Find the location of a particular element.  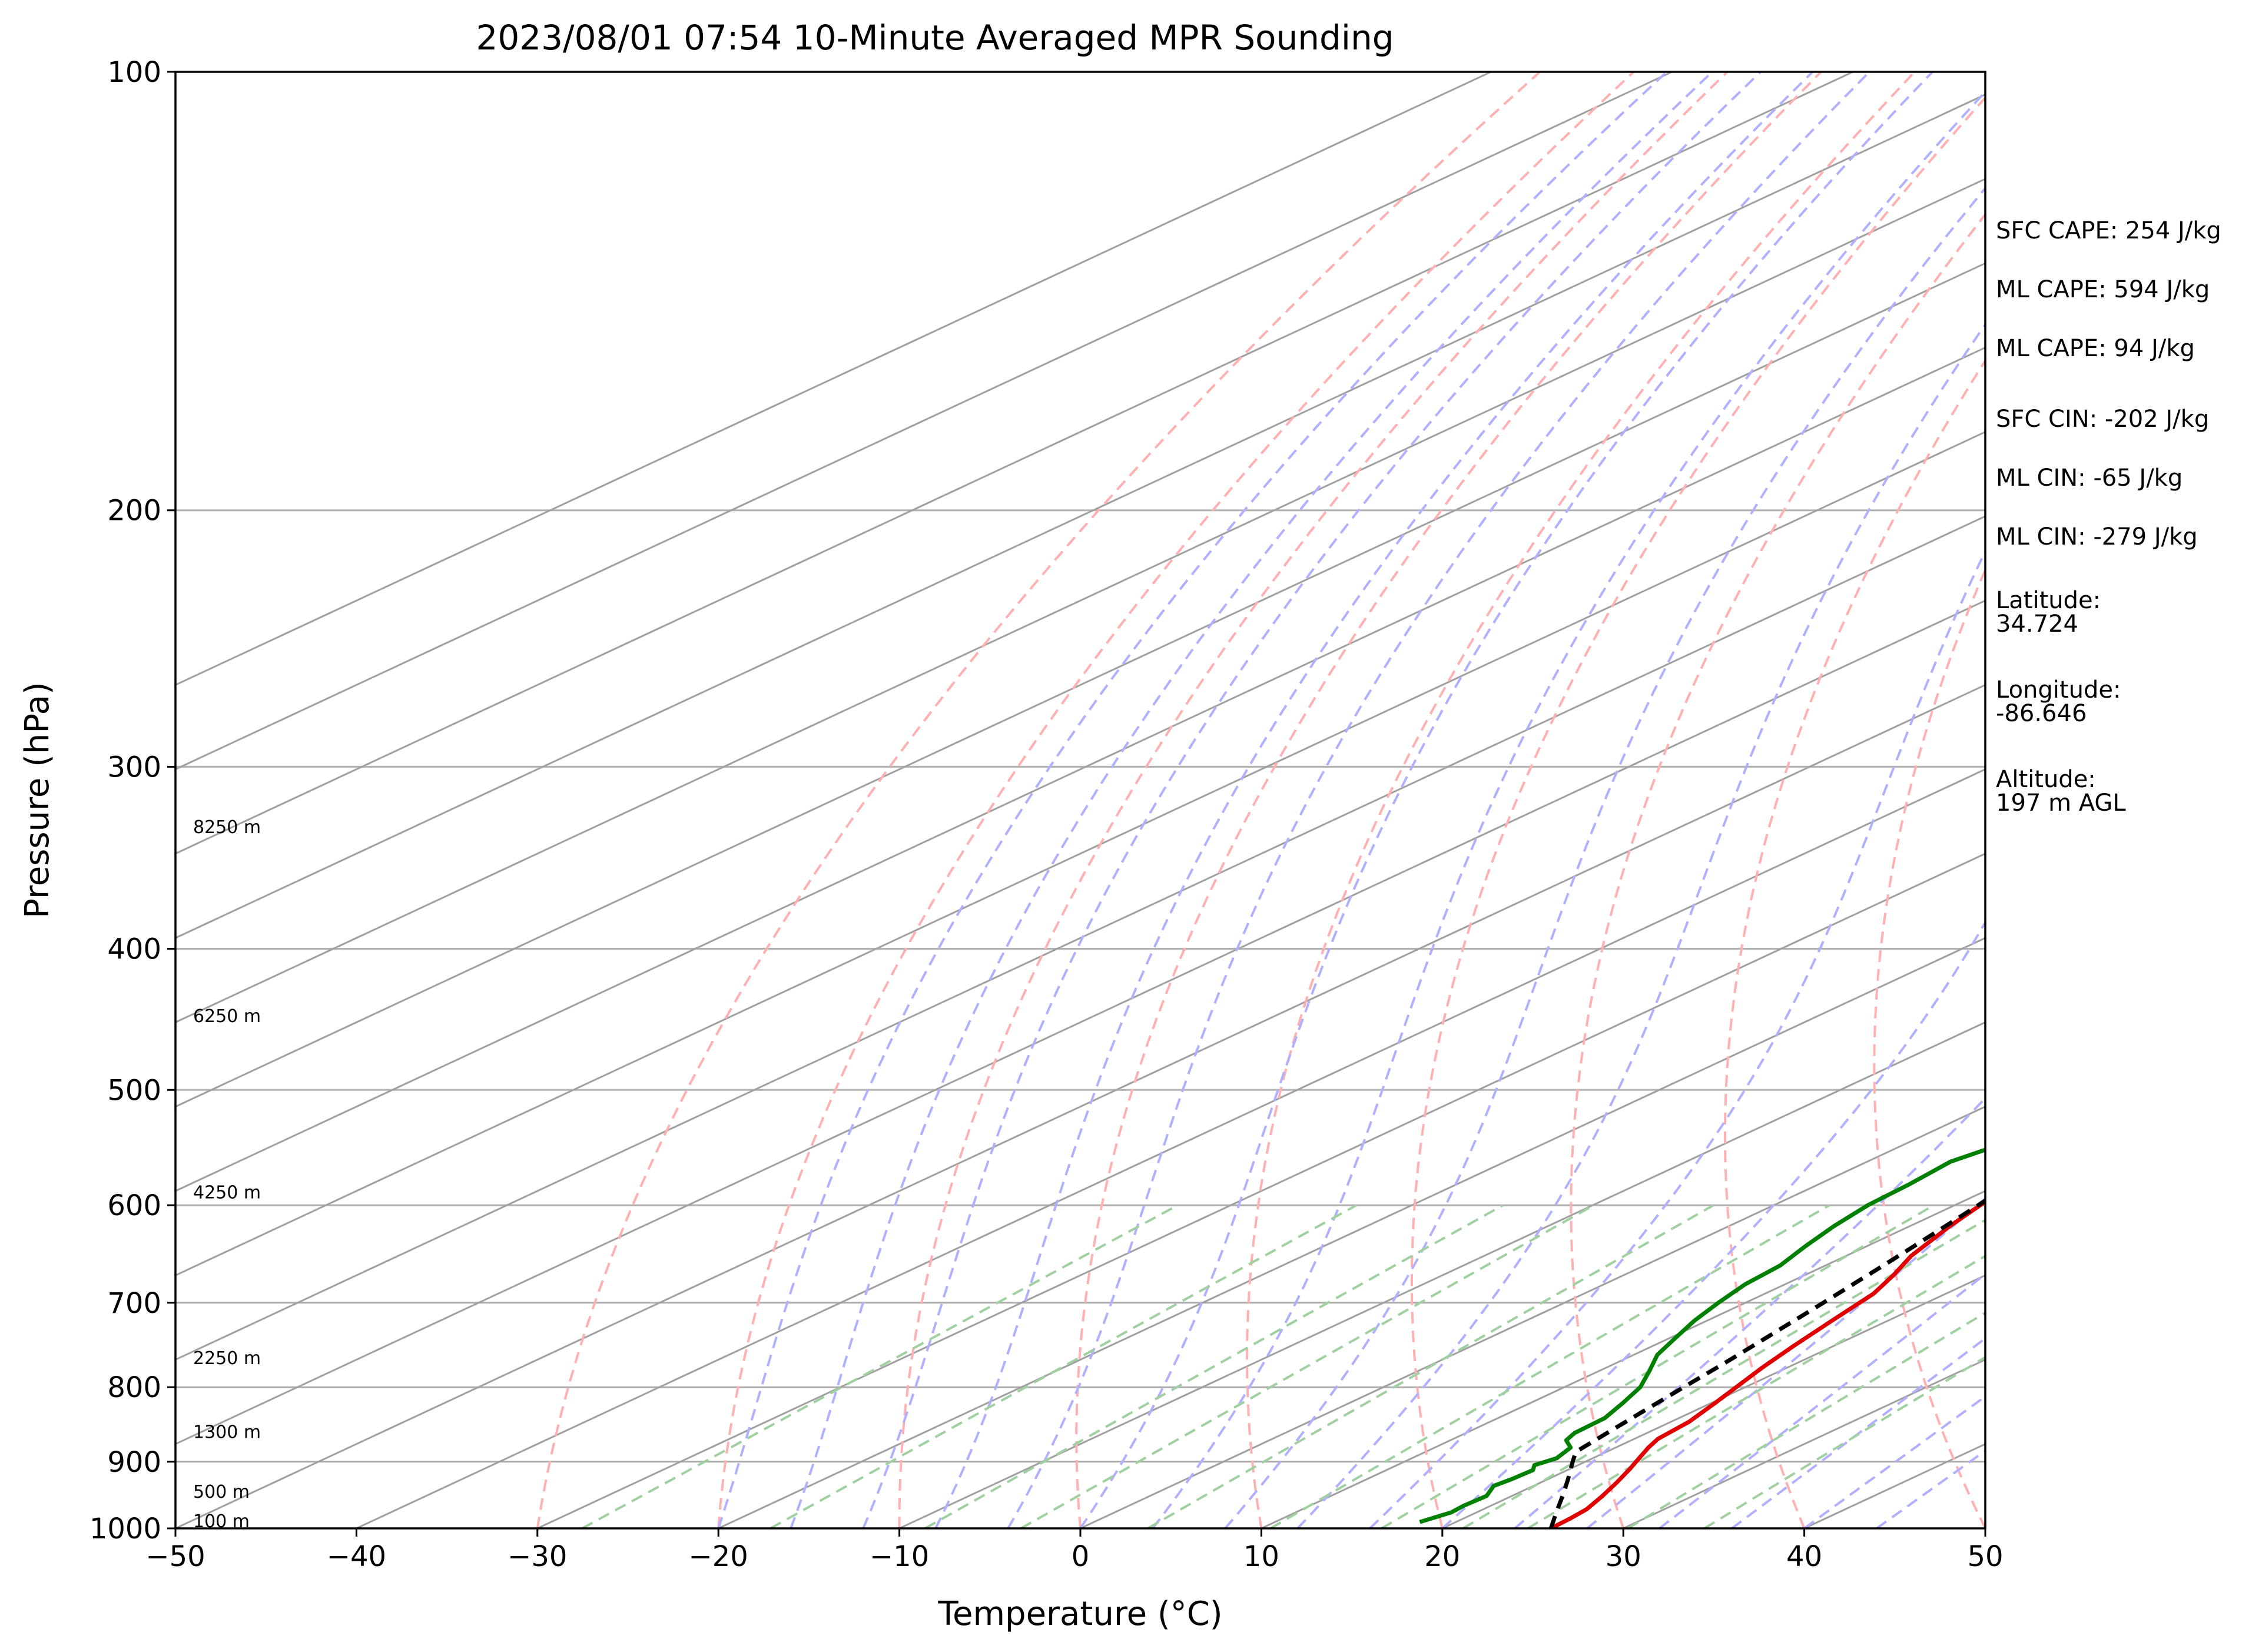

y-tick-label: 600 is located at coordinates (134, 1205).